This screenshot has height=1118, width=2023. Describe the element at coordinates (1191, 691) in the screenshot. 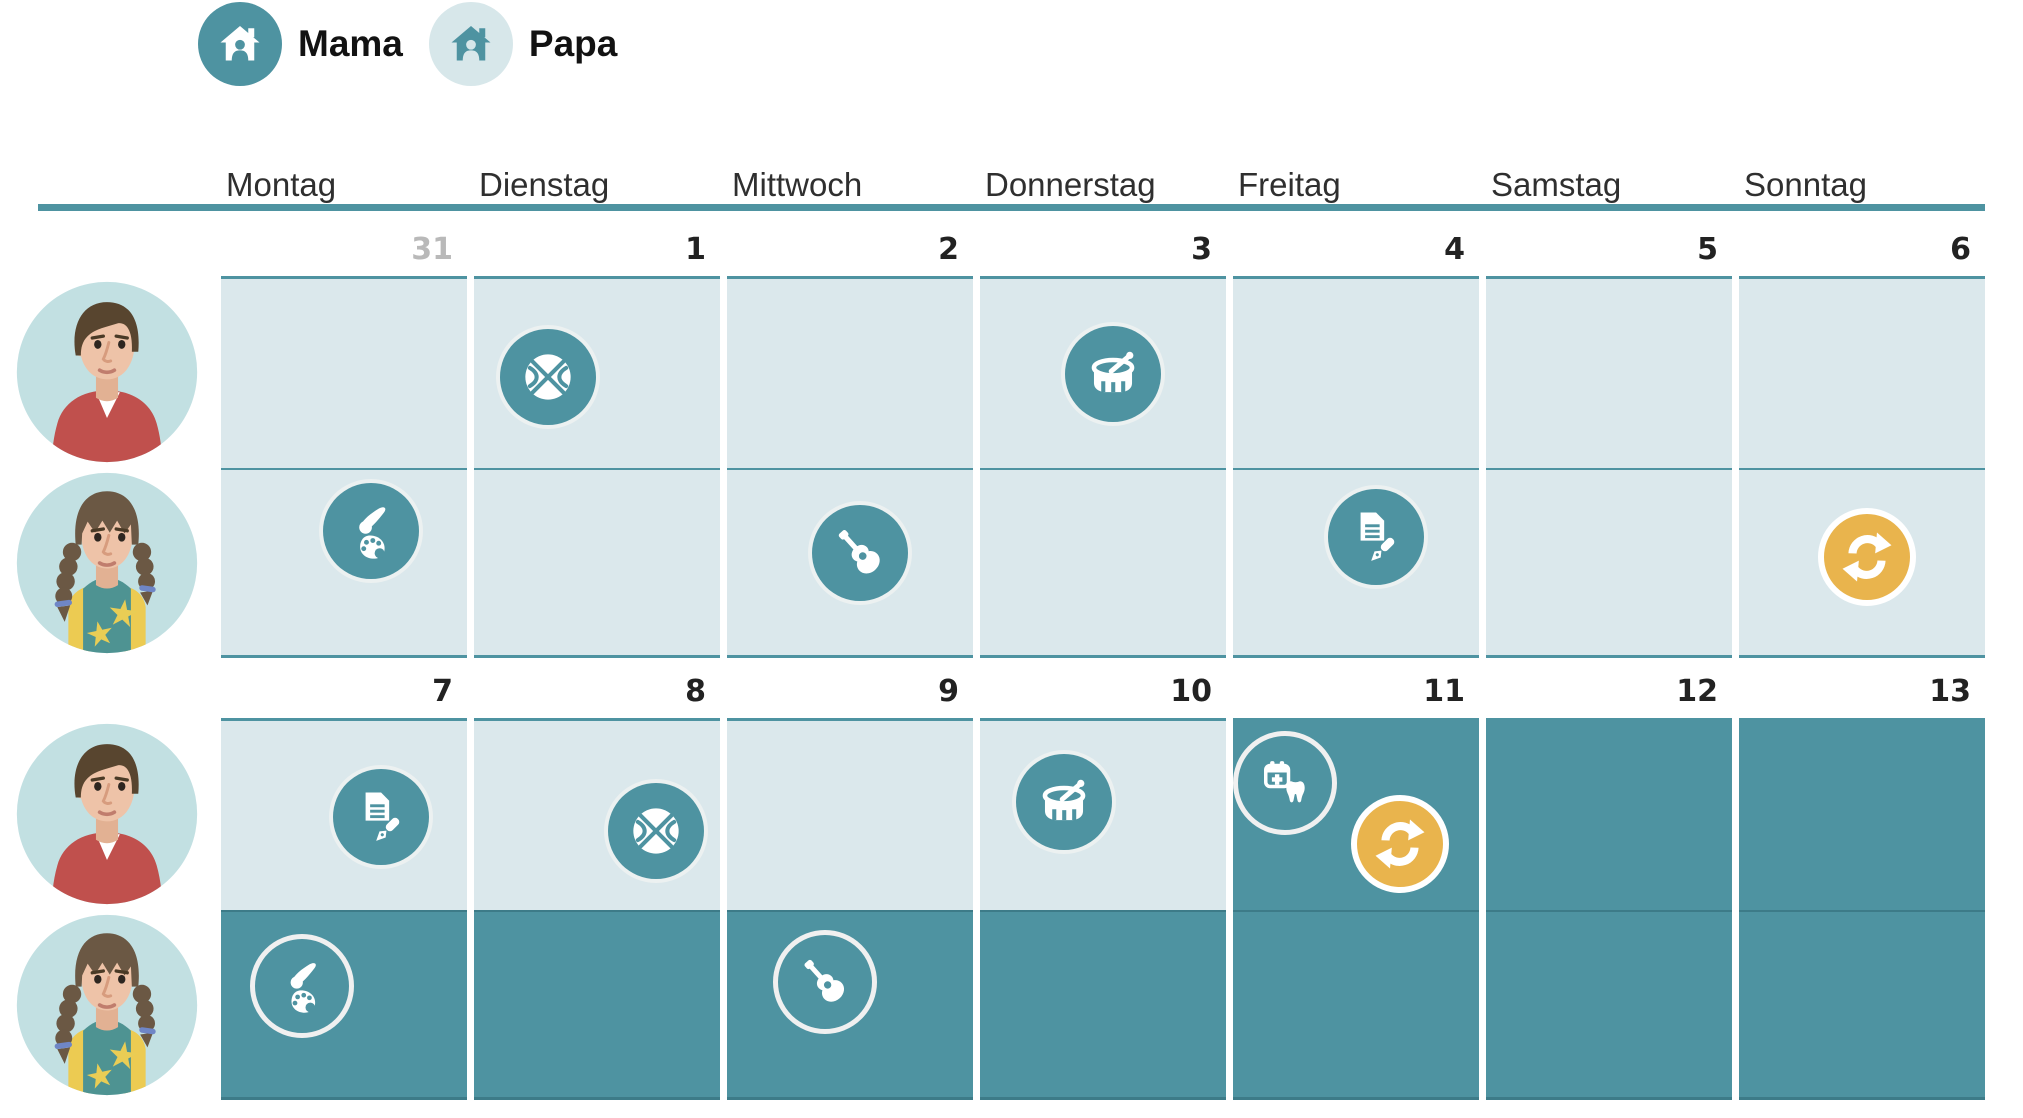

I see `date-number: 10` at that location.